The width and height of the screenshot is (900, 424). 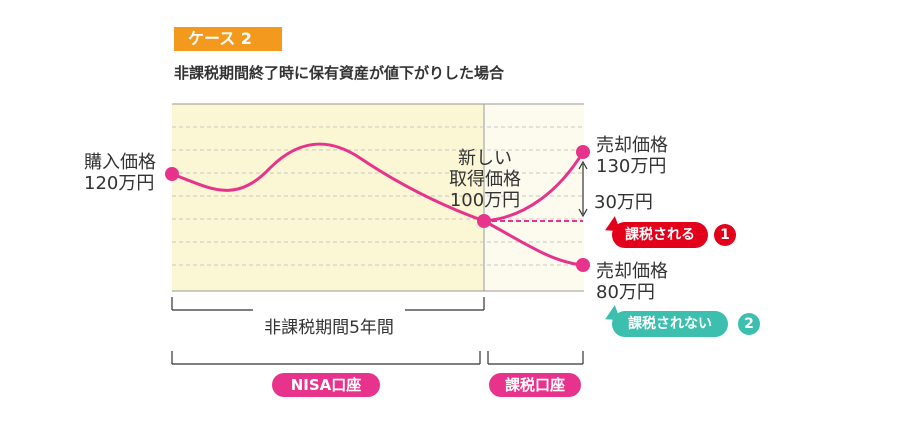 What do you see at coordinates (328, 182) in the screenshot?
I see `price-curve-nisa` at bounding box center [328, 182].